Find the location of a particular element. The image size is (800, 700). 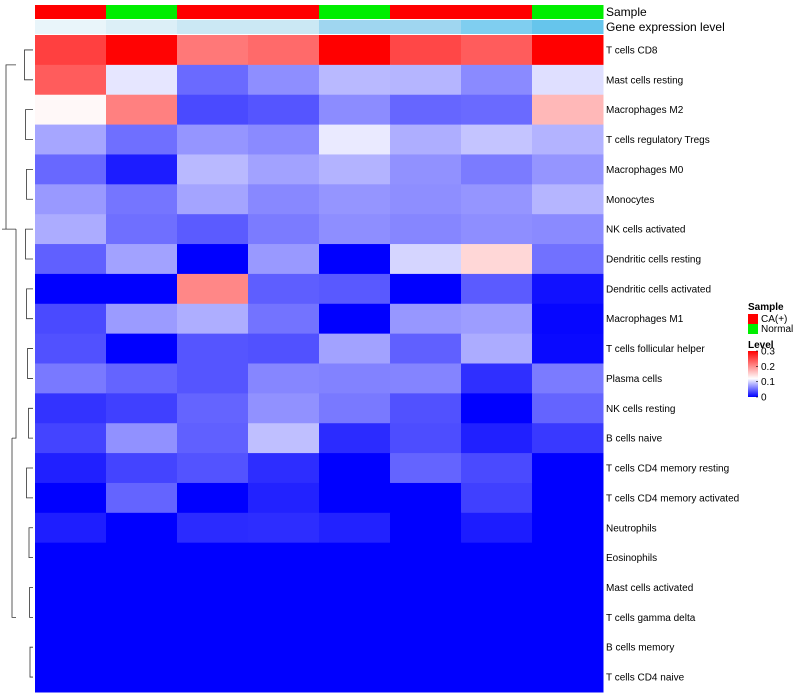

row-dendrogram is located at coordinates (17, 363).